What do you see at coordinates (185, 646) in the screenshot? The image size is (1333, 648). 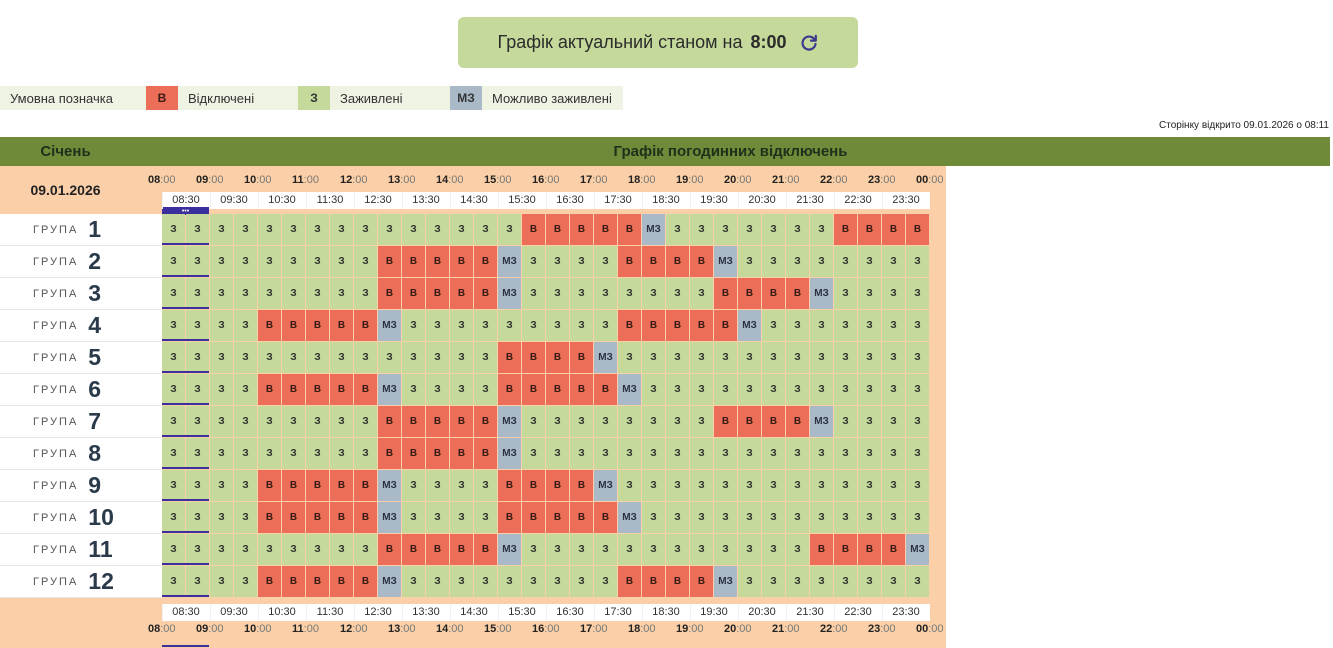 I see `current-slot-underline` at bounding box center [185, 646].